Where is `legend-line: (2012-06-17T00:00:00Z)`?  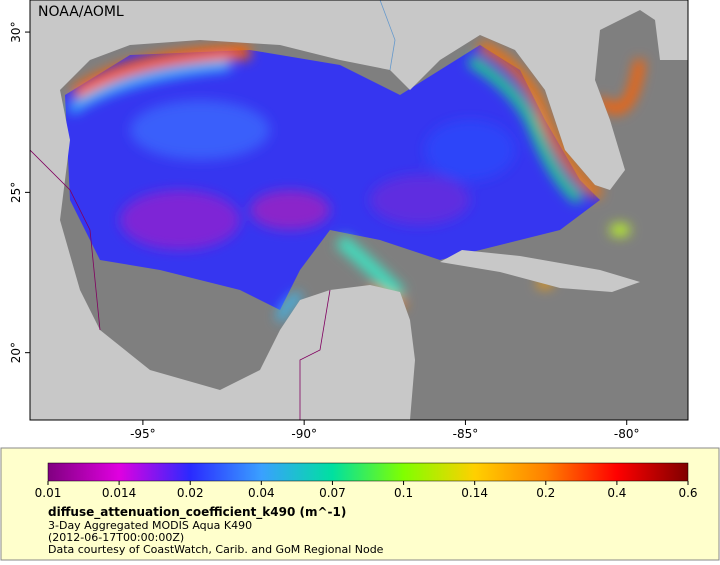
legend-line: (2012-06-17T00:00:00Z) is located at coordinates (116, 537).